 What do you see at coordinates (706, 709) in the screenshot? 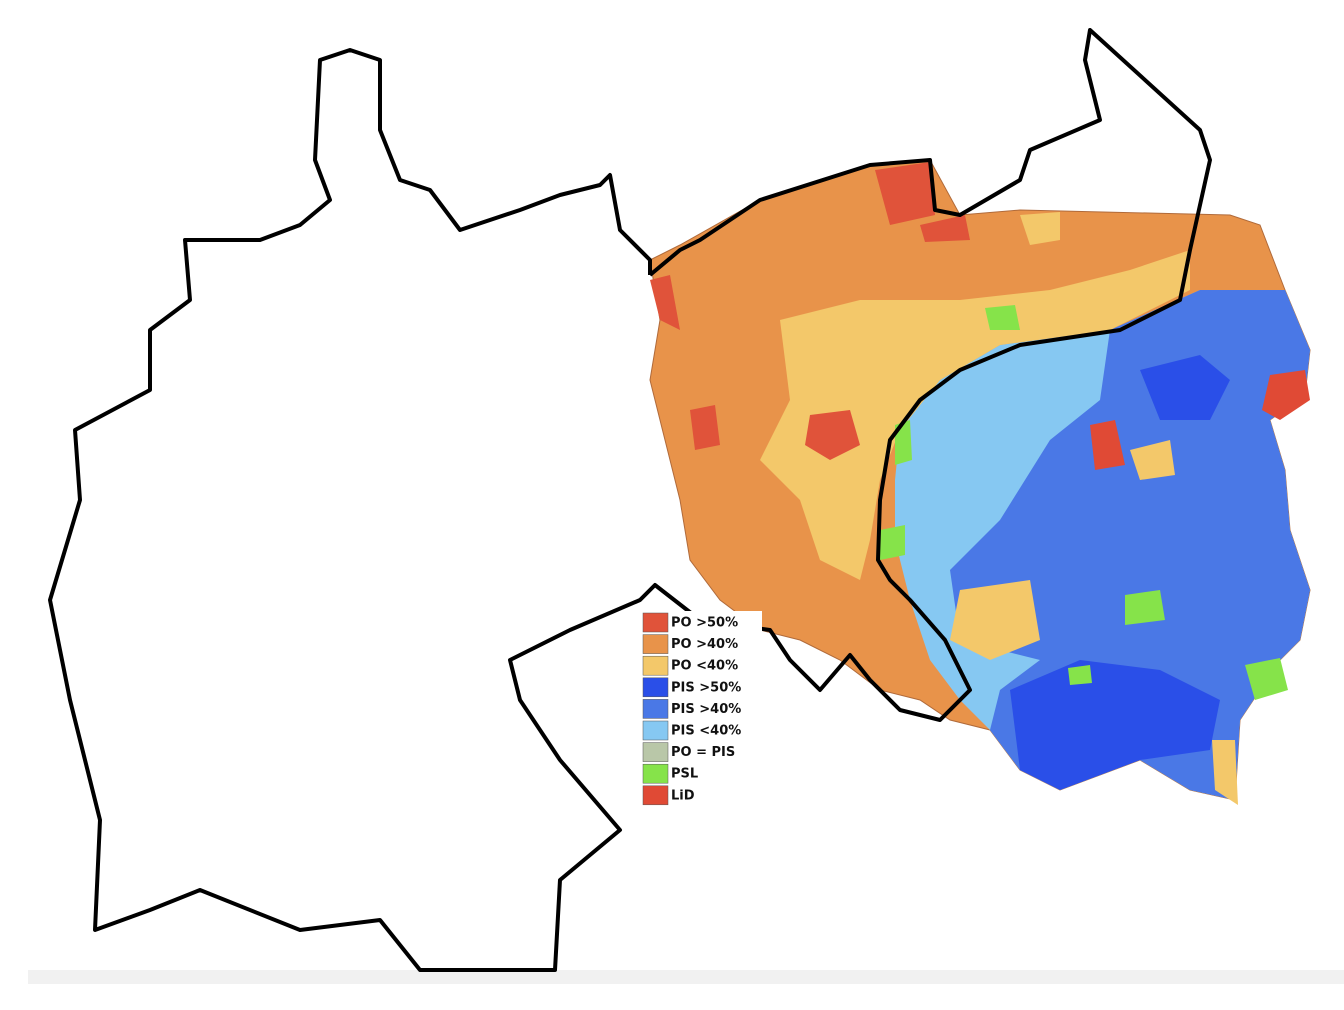
I see `legend-label: PIS >40%` at bounding box center [706, 709].